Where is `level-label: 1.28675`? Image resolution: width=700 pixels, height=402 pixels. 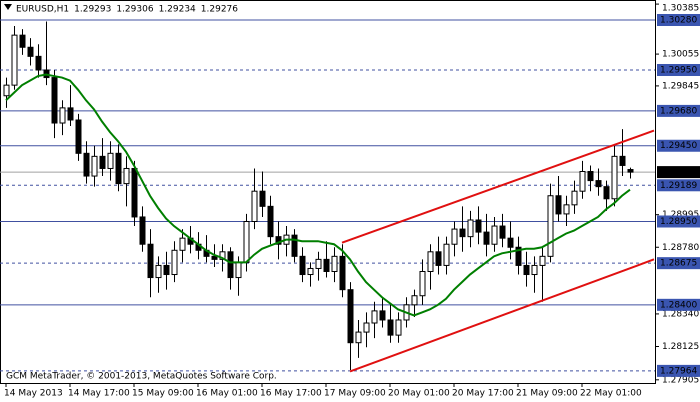
level-label: 1.28675 is located at coordinates (678, 264).